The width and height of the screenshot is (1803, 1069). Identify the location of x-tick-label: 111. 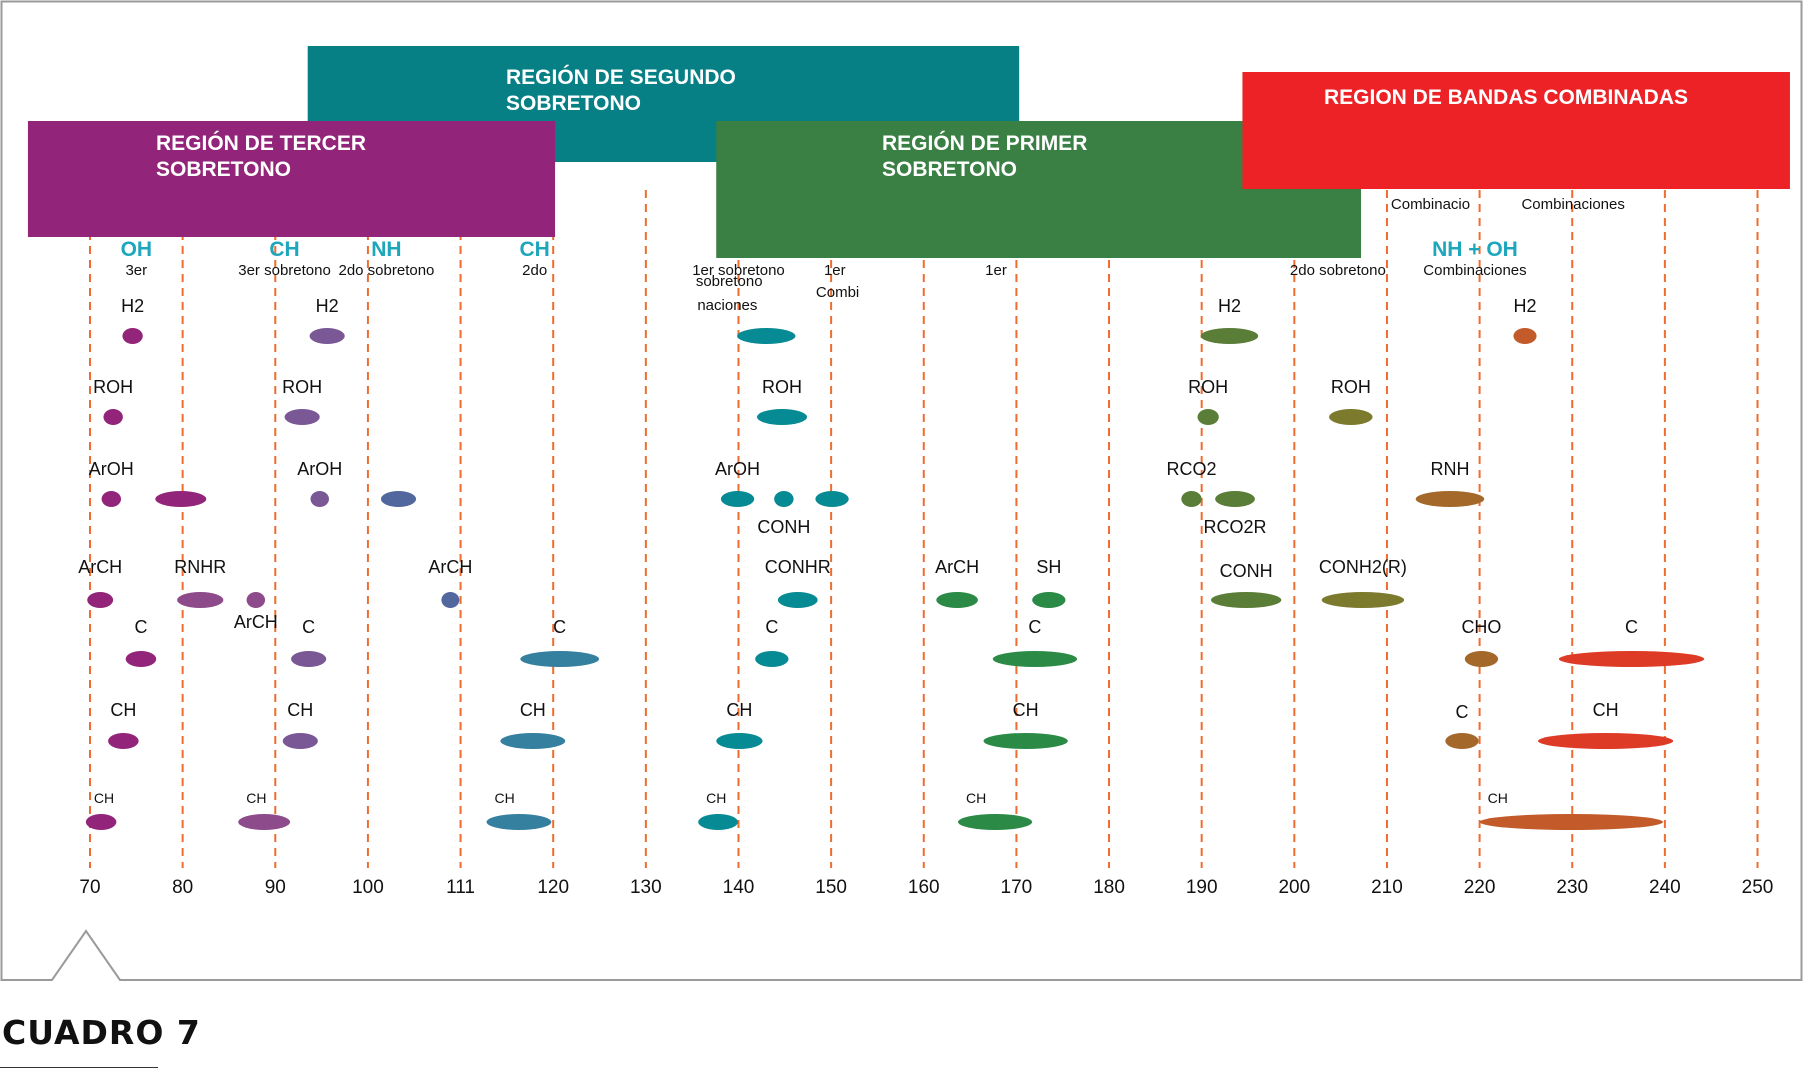
(460, 887).